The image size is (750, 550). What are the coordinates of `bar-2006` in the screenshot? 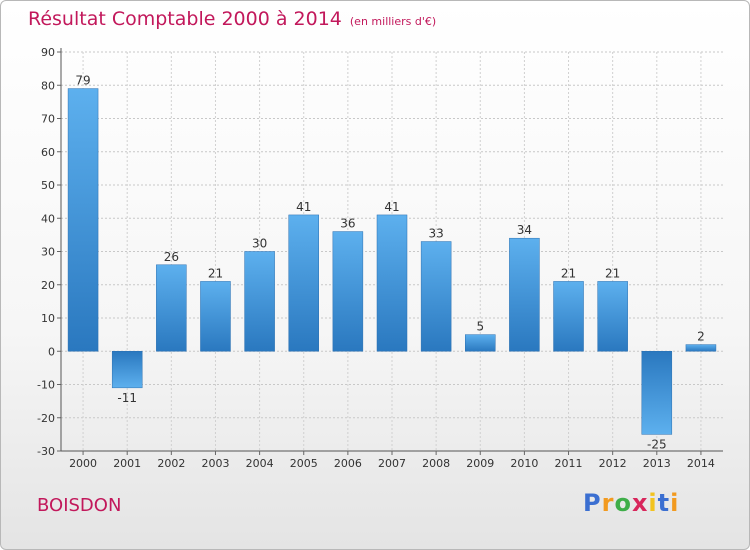 It's located at (348, 291).